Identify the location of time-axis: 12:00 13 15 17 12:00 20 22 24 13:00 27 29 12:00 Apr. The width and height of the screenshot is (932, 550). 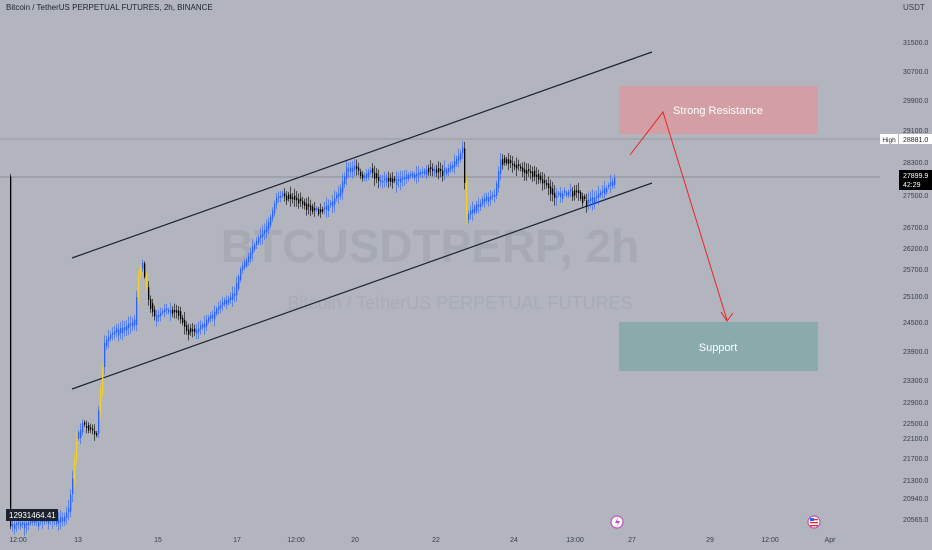
(422, 540).